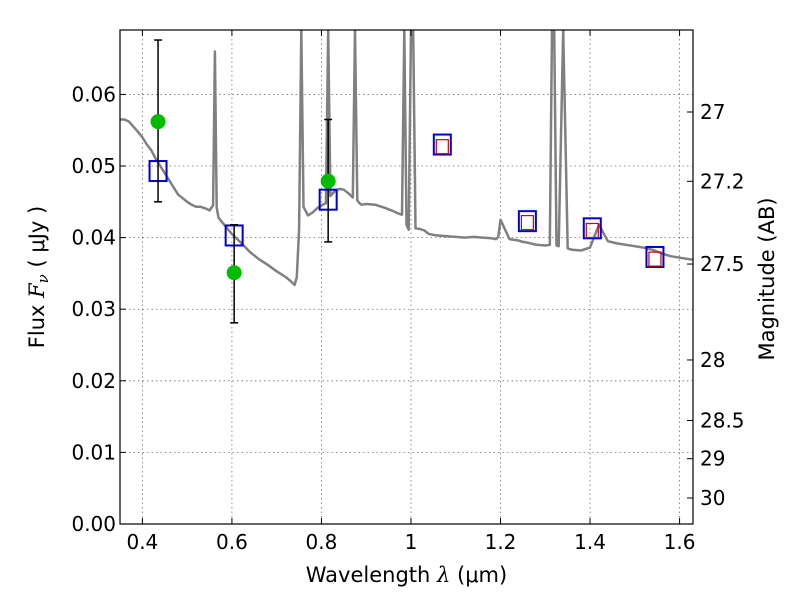 This screenshot has height=600, width=800. What do you see at coordinates (712, 360) in the screenshot?
I see `y2-tick-label: 28` at bounding box center [712, 360].